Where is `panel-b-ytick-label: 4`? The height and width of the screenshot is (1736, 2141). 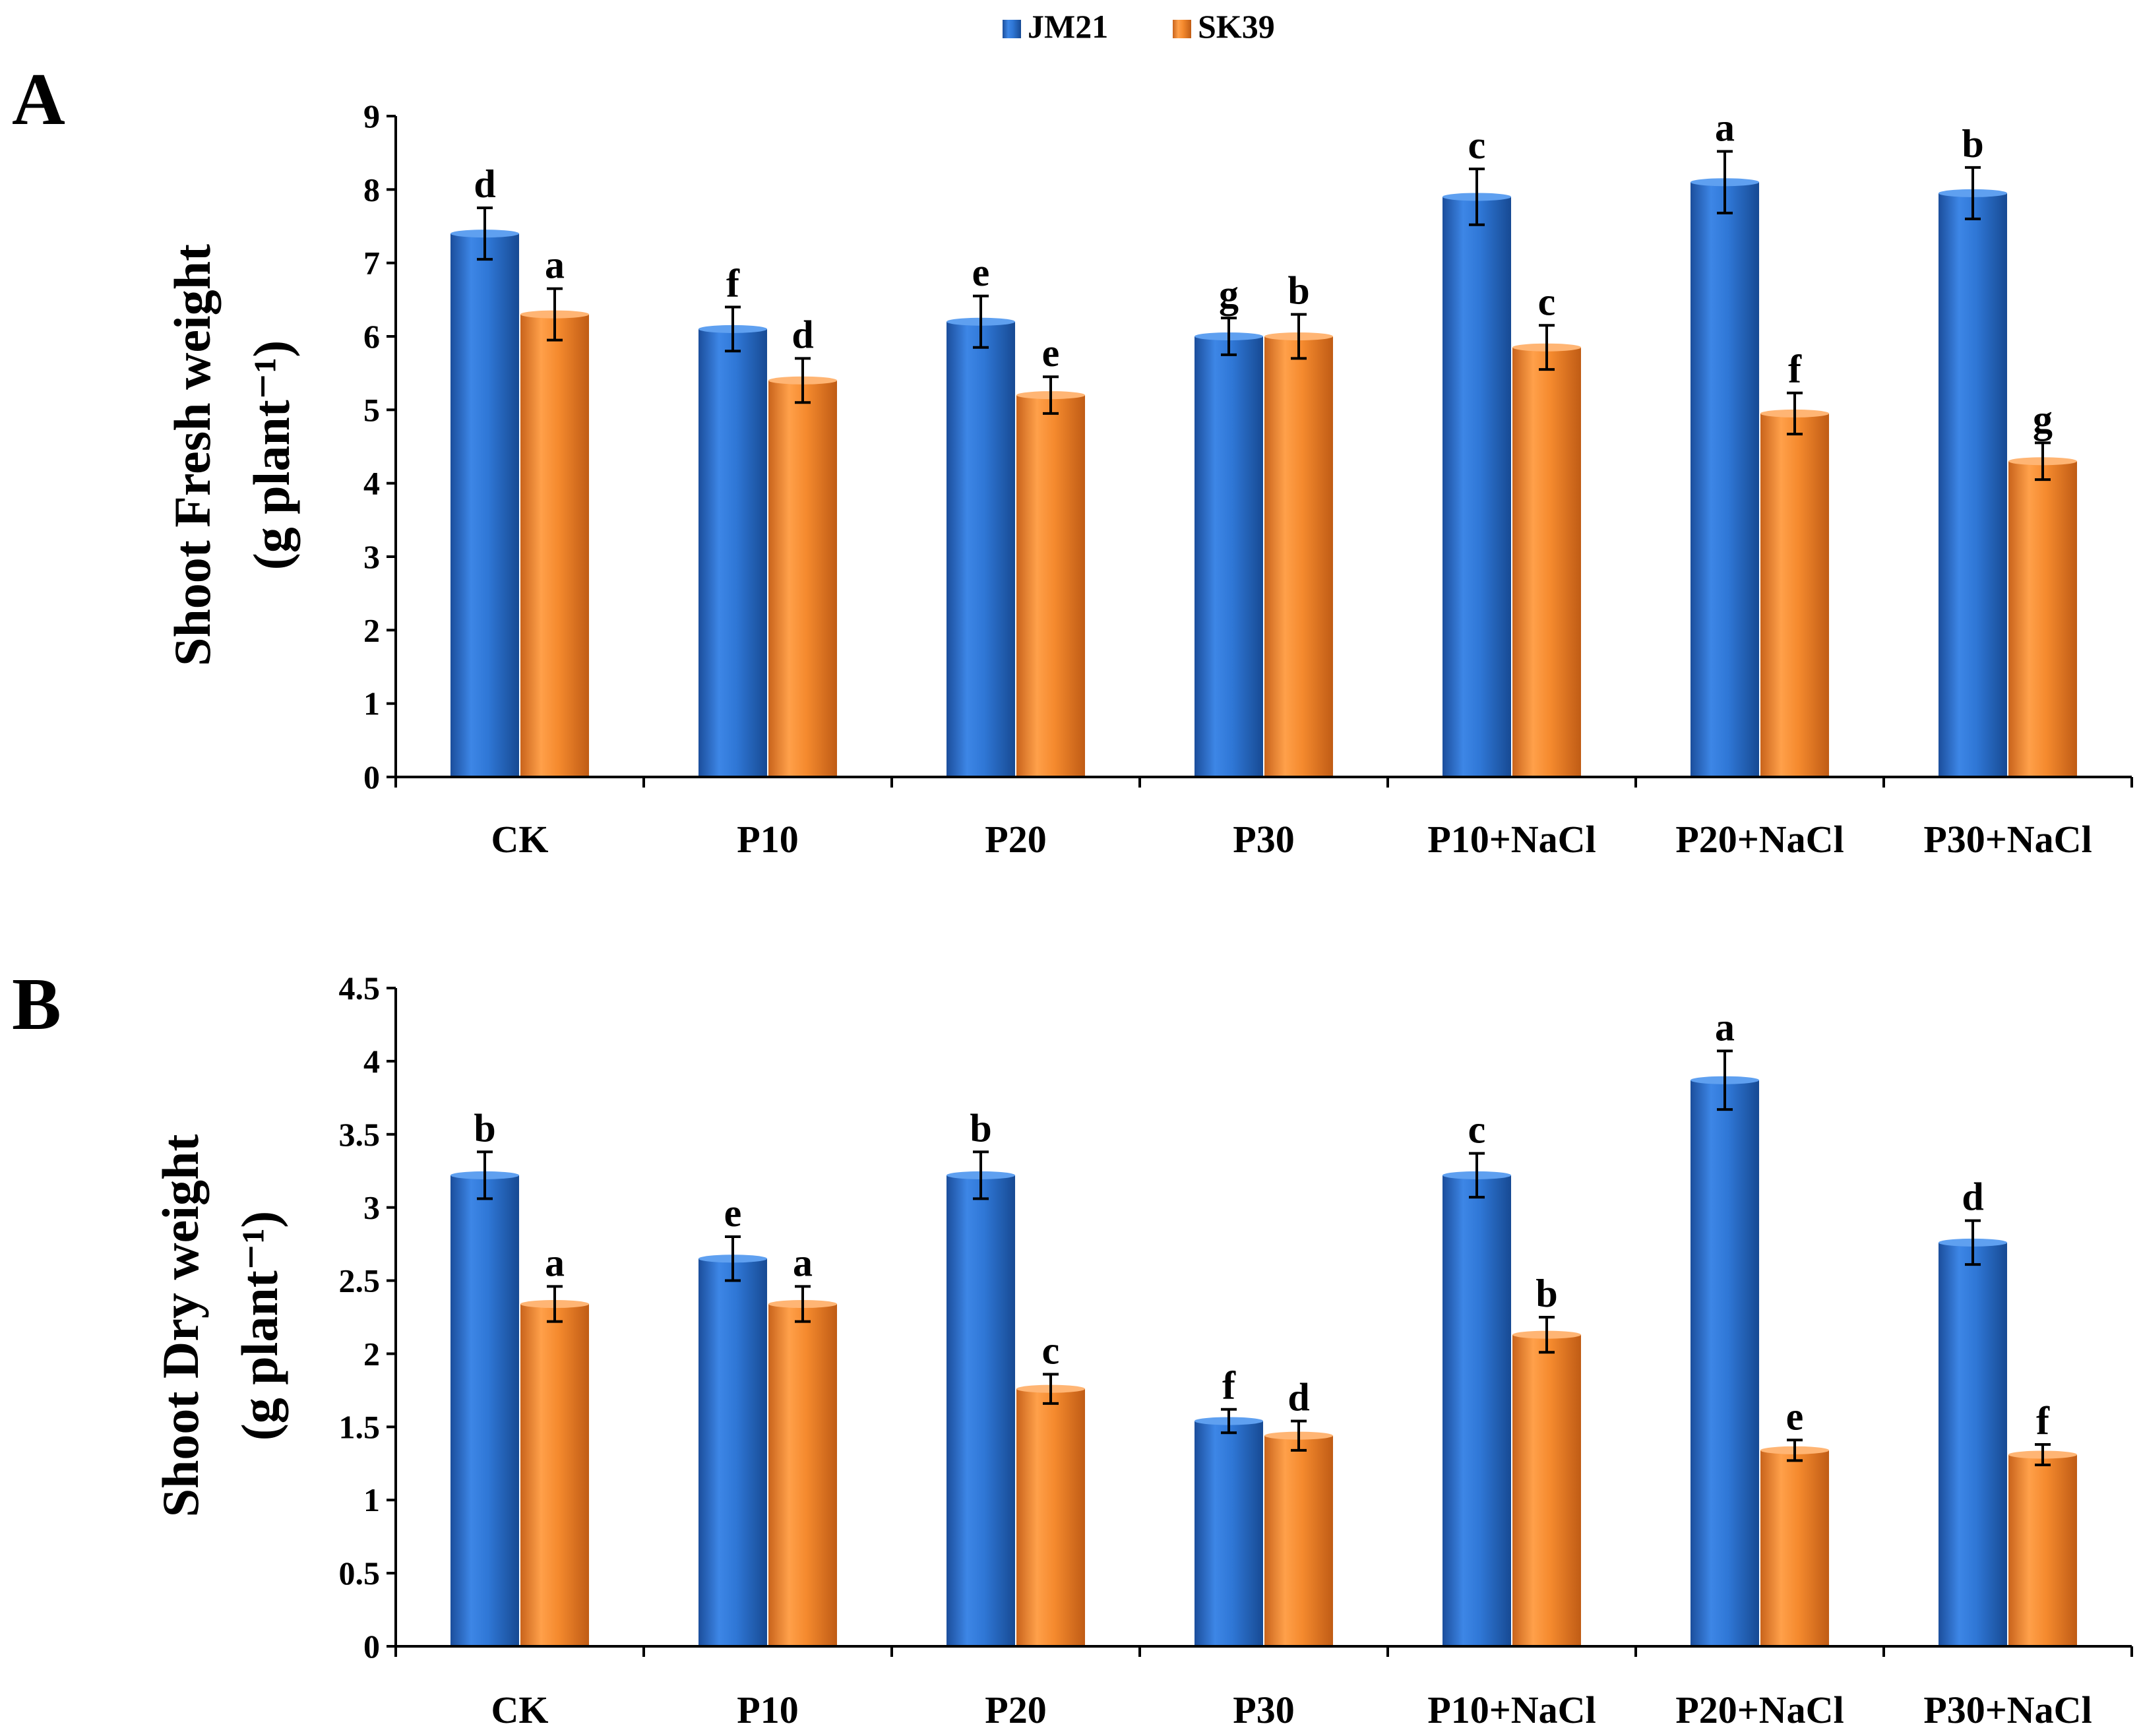 panel-b-ytick-label: 4 is located at coordinates (371, 1061).